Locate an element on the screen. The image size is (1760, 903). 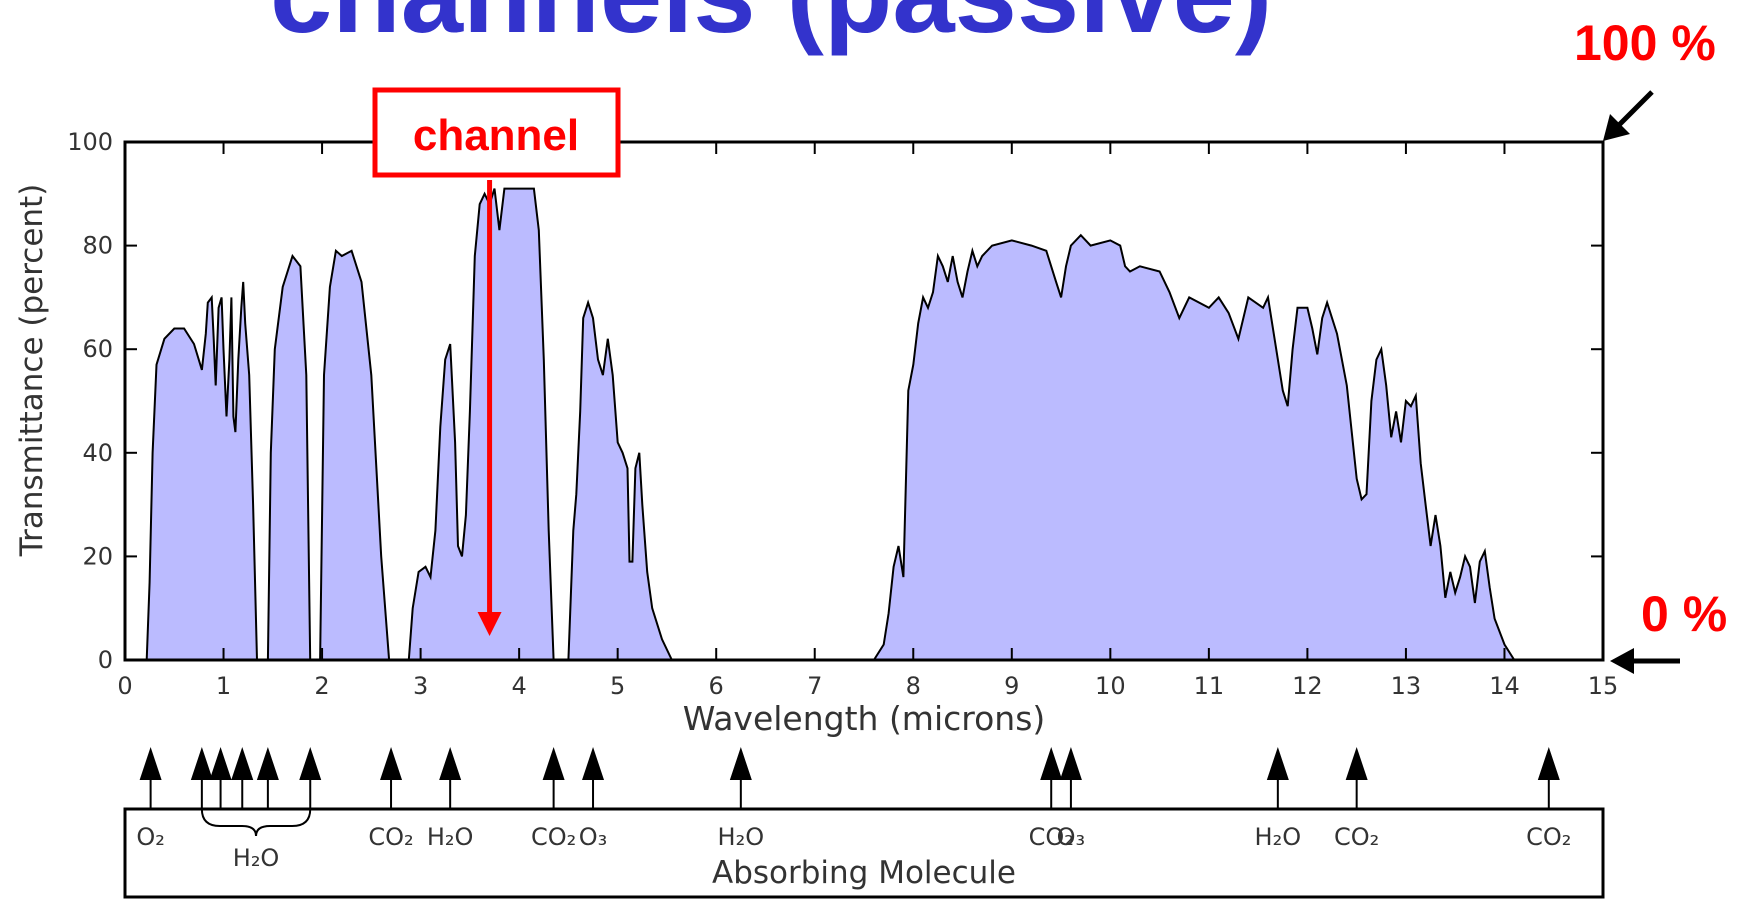
x-axis-label: Wavelength (microns) is located at coordinates (864, 718).